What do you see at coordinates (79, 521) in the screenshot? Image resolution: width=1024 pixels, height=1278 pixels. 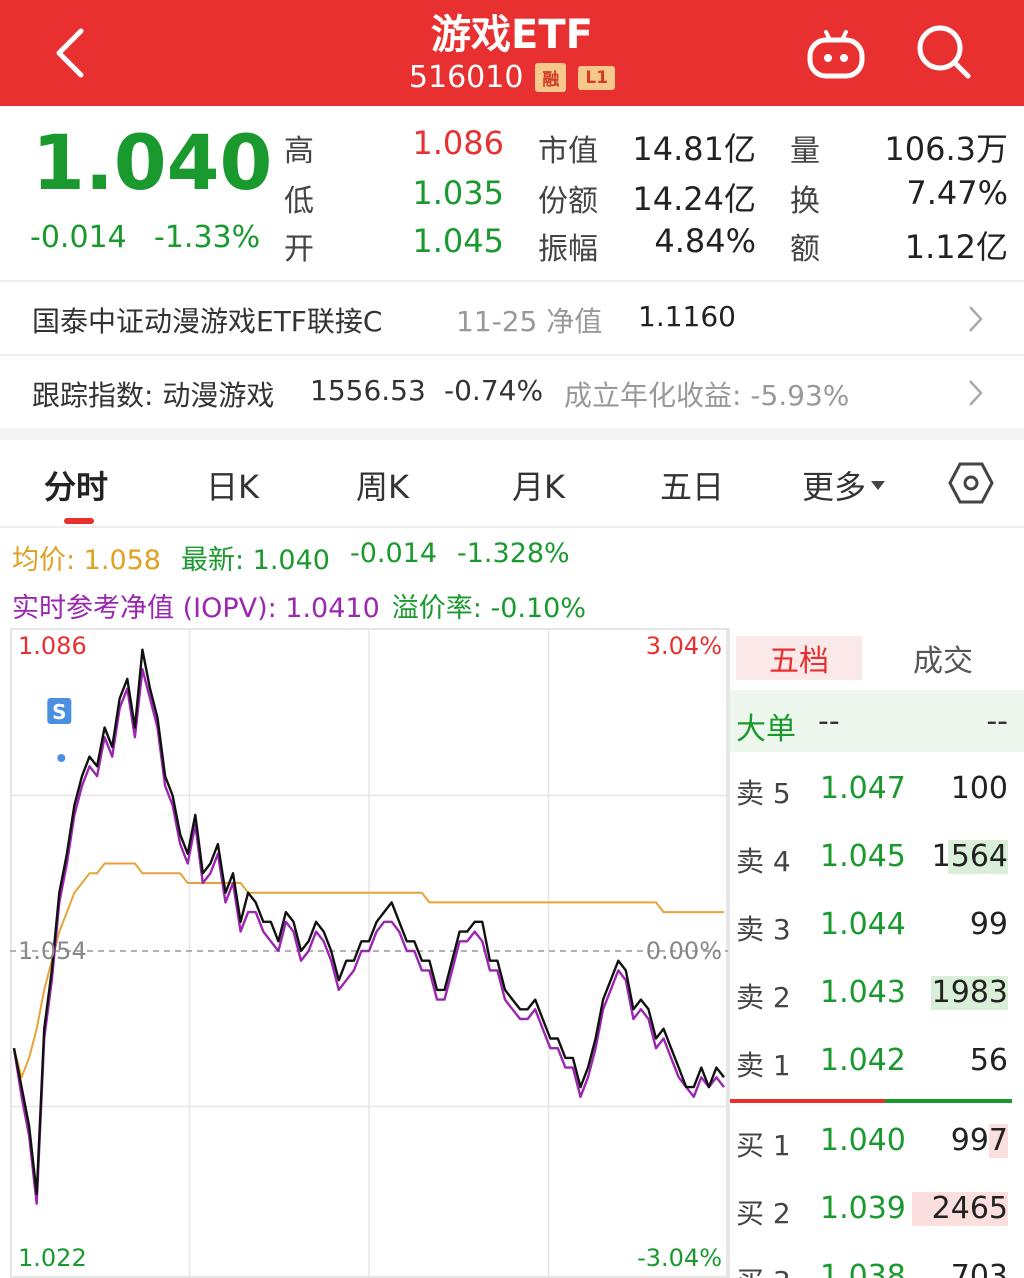 I see `active-tab-indicator` at bounding box center [79, 521].